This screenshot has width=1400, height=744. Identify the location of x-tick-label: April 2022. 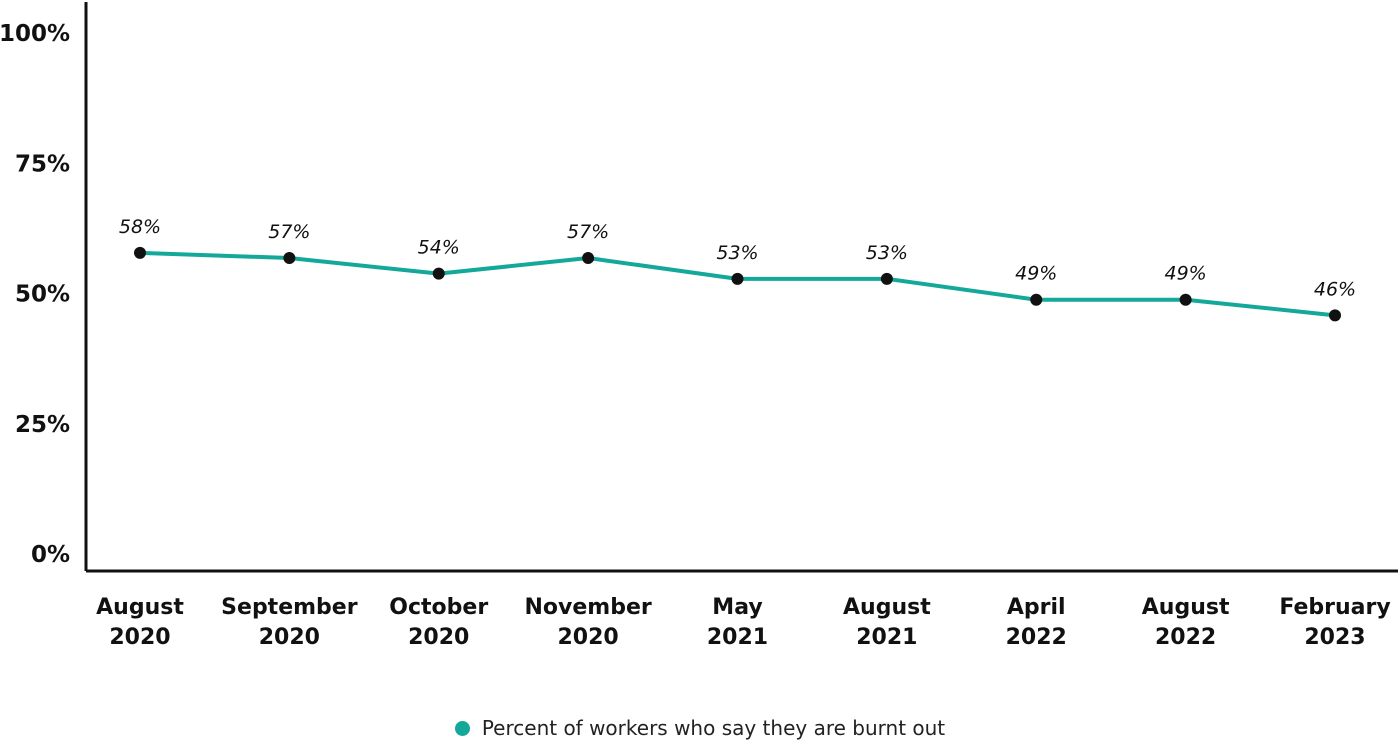
(1036, 622).